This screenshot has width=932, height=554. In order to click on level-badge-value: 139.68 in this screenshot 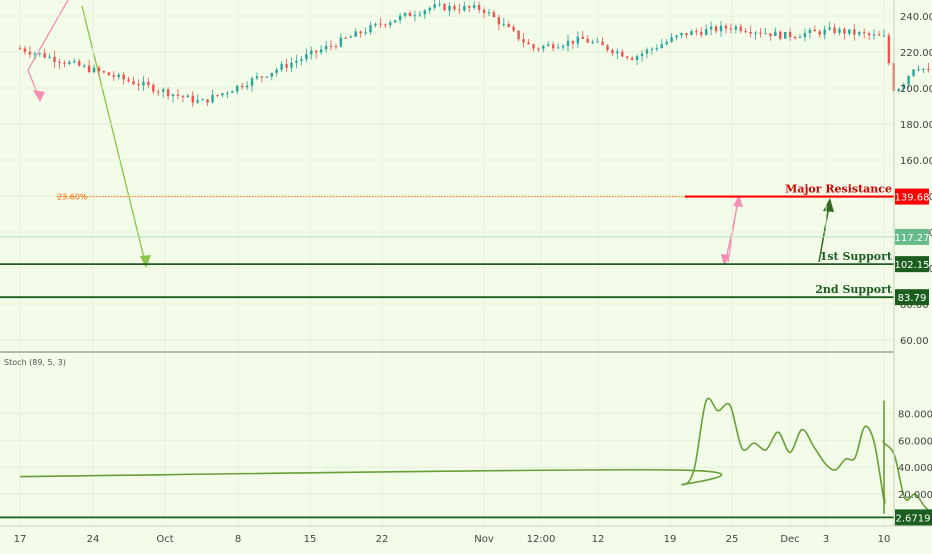, I will do `click(912, 198)`.